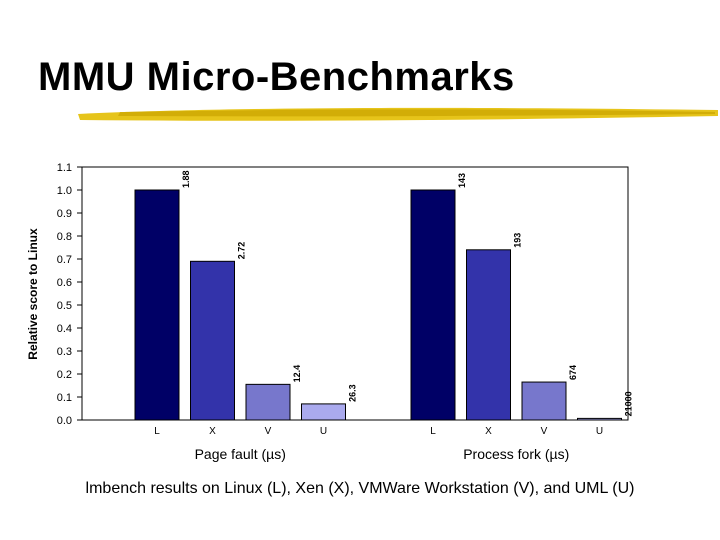 This screenshot has width=720, height=540. What do you see at coordinates (64, 398) in the screenshot?
I see `y-tick-label: 0.1` at bounding box center [64, 398].